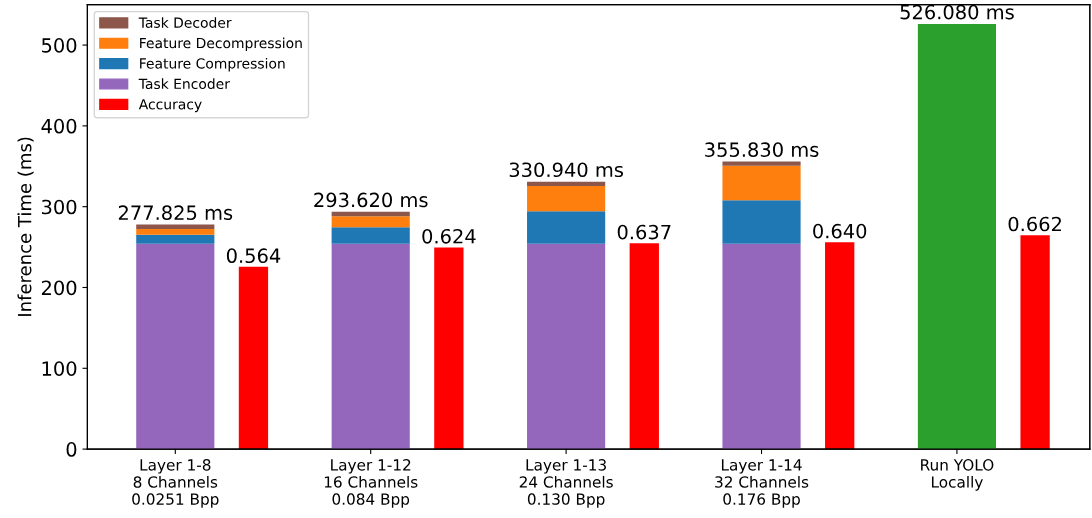 This screenshot has width=1092, height=518. What do you see at coordinates (221, 44) in the screenshot?
I see `legend-label: Feature Decompression` at bounding box center [221, 44].